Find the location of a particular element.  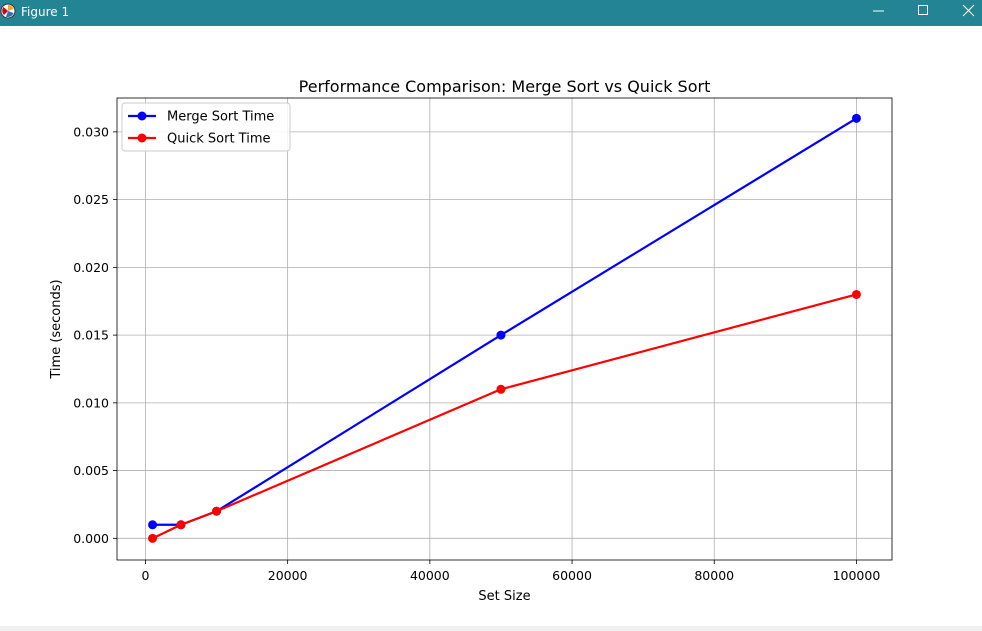

y-tick-label: 0.030 is located at coordinates (91, 131).